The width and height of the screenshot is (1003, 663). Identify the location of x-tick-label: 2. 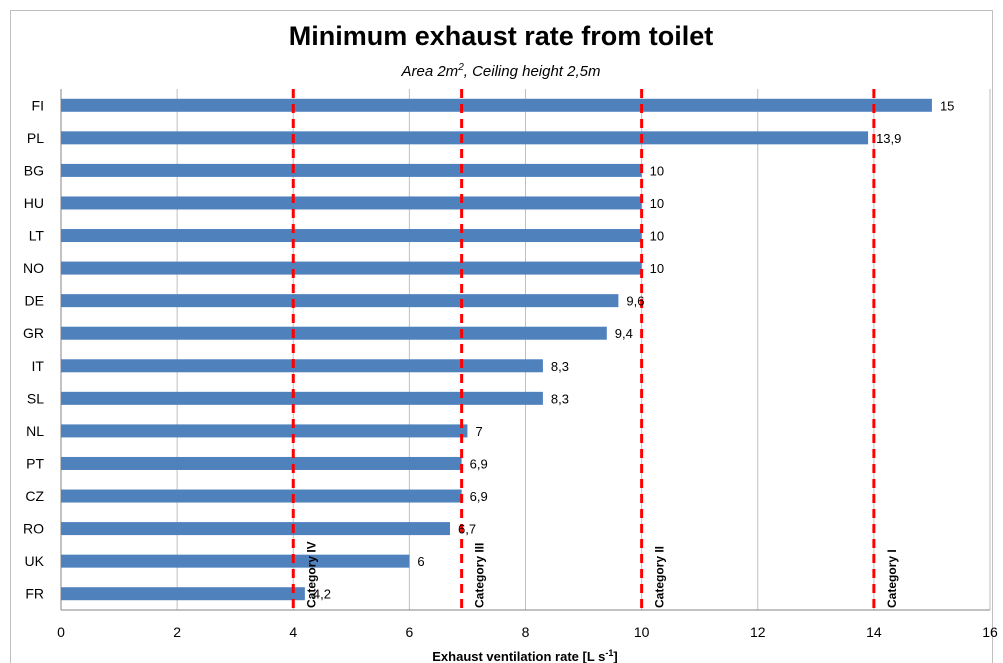
(177, 632).